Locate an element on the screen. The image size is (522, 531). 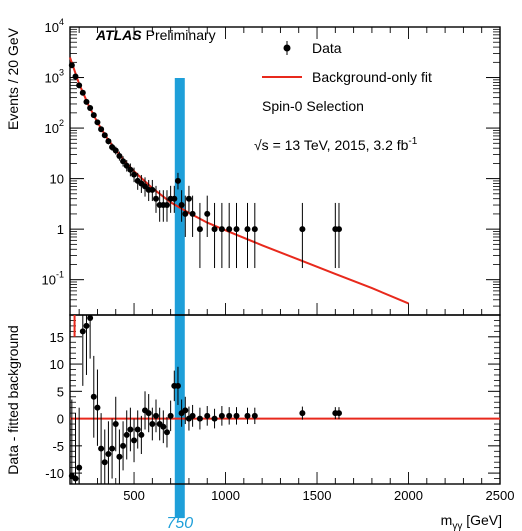
residual-y-tick-label: -5 is located at coordinates (58, 446).